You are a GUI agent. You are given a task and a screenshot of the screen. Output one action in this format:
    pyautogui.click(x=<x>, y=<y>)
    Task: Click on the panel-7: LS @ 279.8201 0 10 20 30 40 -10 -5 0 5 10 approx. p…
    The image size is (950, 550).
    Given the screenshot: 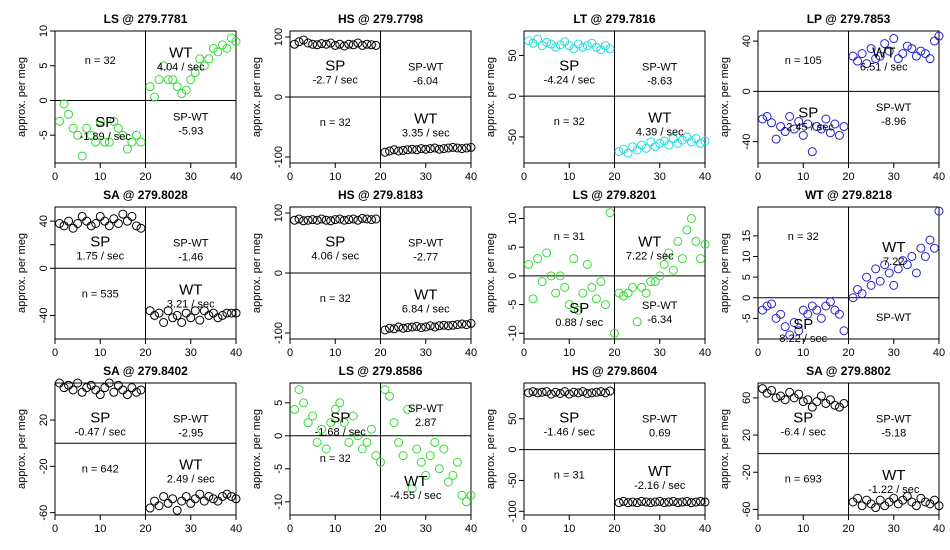 What is the action you would take?
    pyautogui.click(x=598, y=273)
    